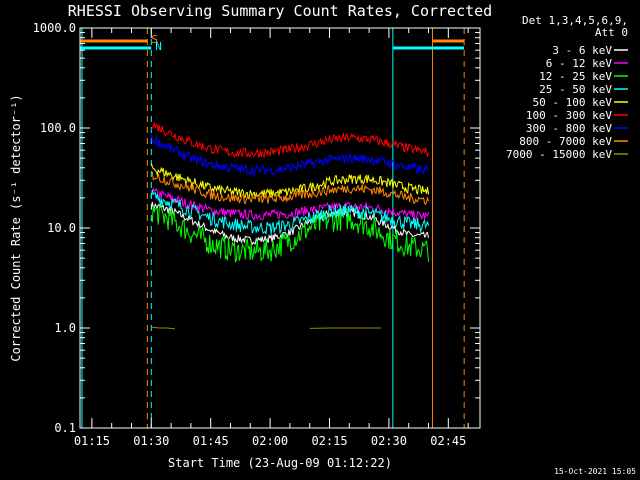 This screenshot has width=640, height=480. Describe the element at coordinates (16, 227) in the screenshot. I see `y-axis-label: Corrected Count Rate (s⁻¹ detector⁻¹)` at that location.